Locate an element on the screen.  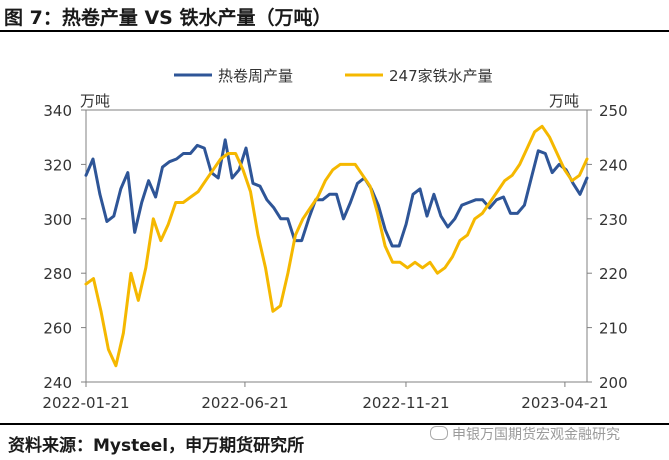
watermark: 申银万国期货宏观金融研究 is located at coordinates (525, 434).